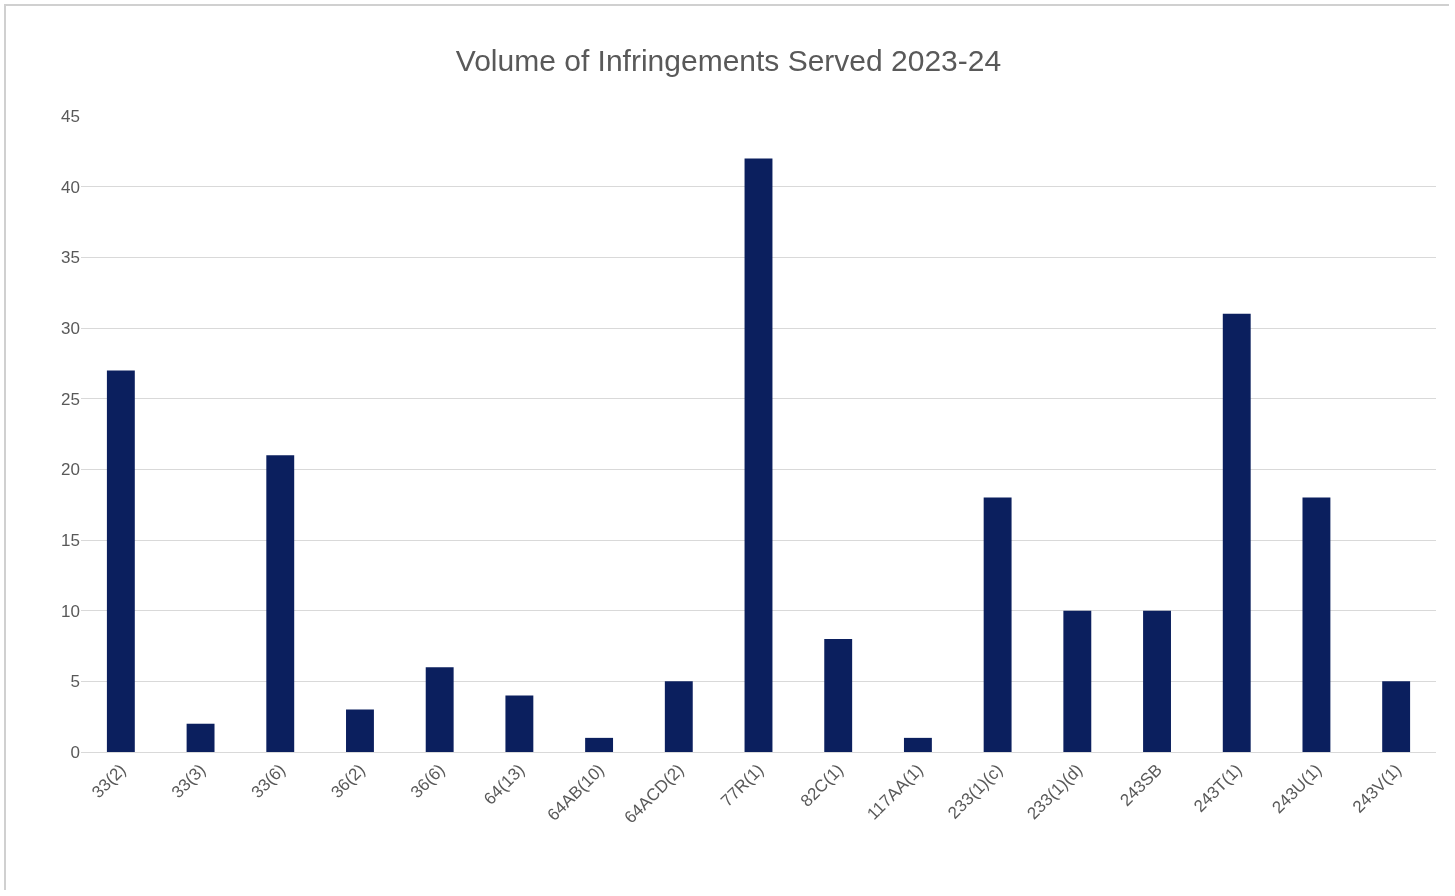 Image resolution: width=1455 pixels, height=896 pixels. I want to click on y-tick-label: 20, so click(70, 470).